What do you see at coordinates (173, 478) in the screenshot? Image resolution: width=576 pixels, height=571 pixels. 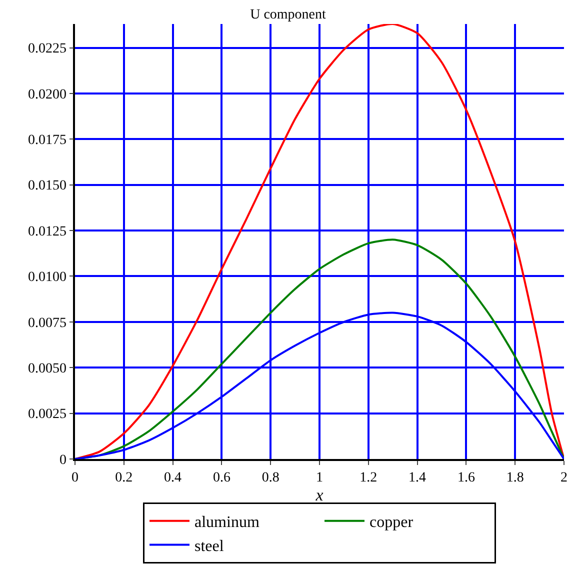 I see `x-tick-label: 0.4` at bounding box center [173, 478].